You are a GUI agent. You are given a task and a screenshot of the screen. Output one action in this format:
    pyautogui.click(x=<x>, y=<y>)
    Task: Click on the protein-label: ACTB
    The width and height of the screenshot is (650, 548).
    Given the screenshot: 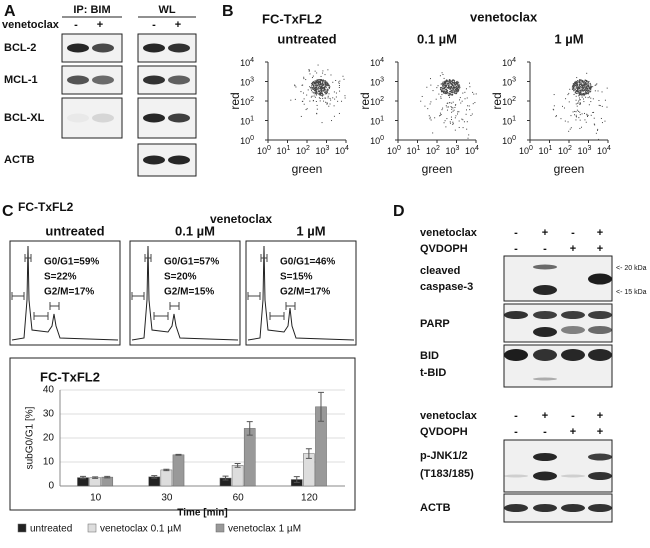 What is the action you would take?
    pyautogui.click(x=435, y=508)
    